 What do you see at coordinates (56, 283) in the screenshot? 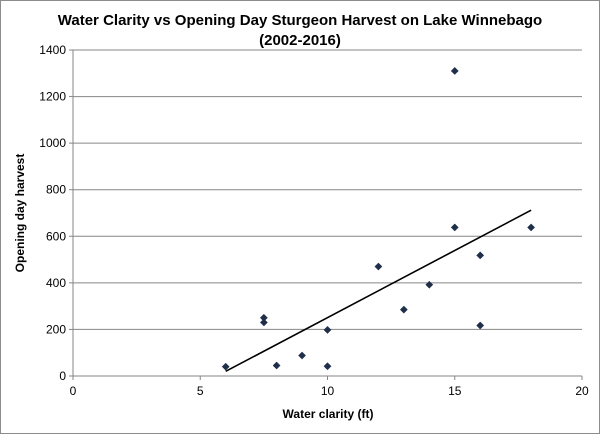
I see `y-tick-label: 400` at bounding box center [56, 283].